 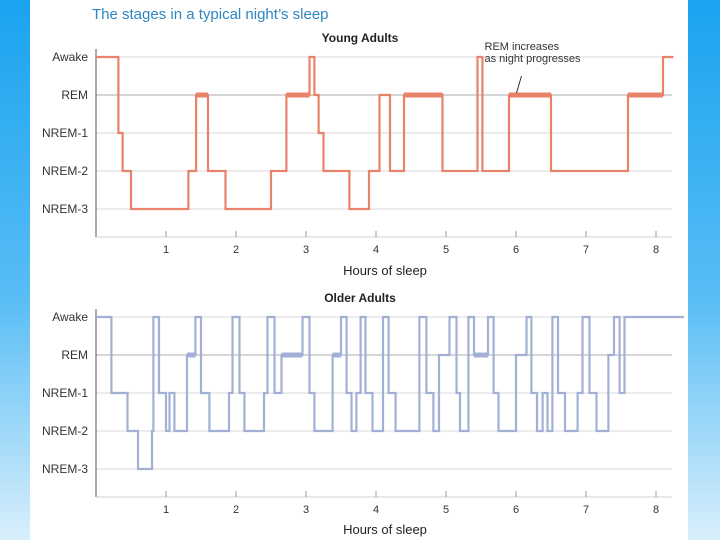 What do you see at coordinates (166, 250) in the screenshot?
I see `young-tick-label: 1` at bounding box center [166, 250].